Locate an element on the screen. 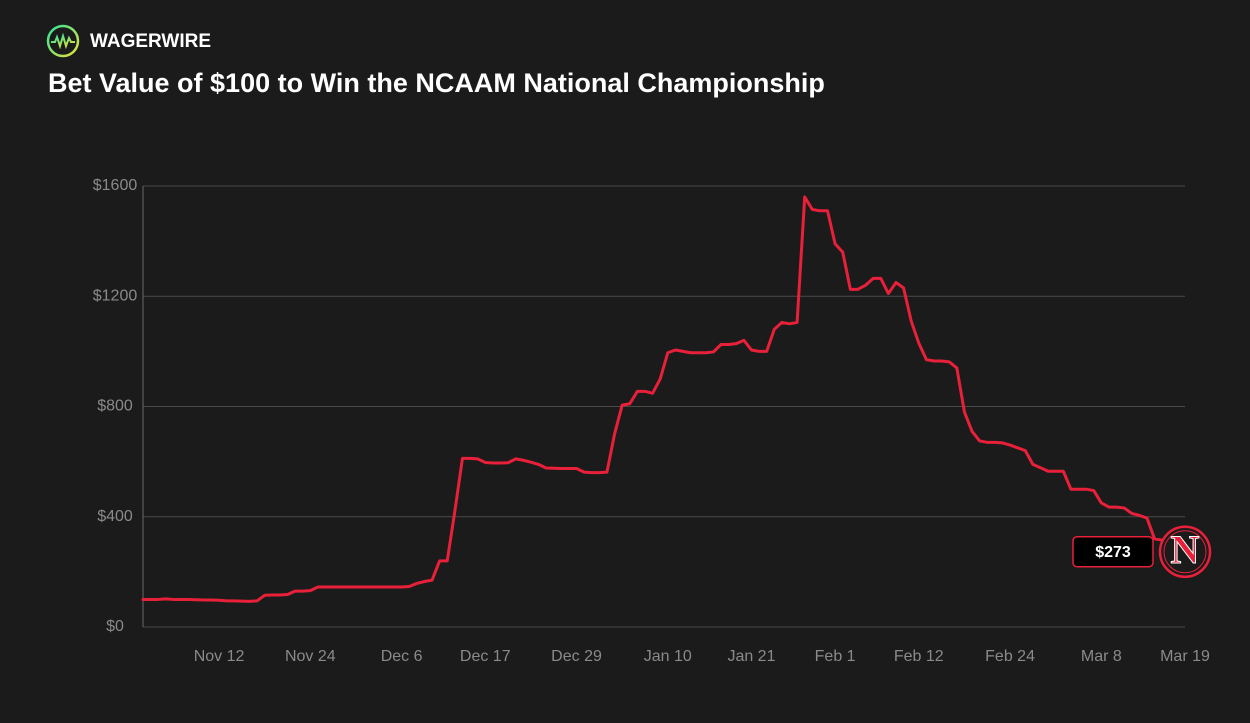 The height and width of the screenshot is (723, 1250). y-tick-label: $800 is located at coordinates (115, 406).